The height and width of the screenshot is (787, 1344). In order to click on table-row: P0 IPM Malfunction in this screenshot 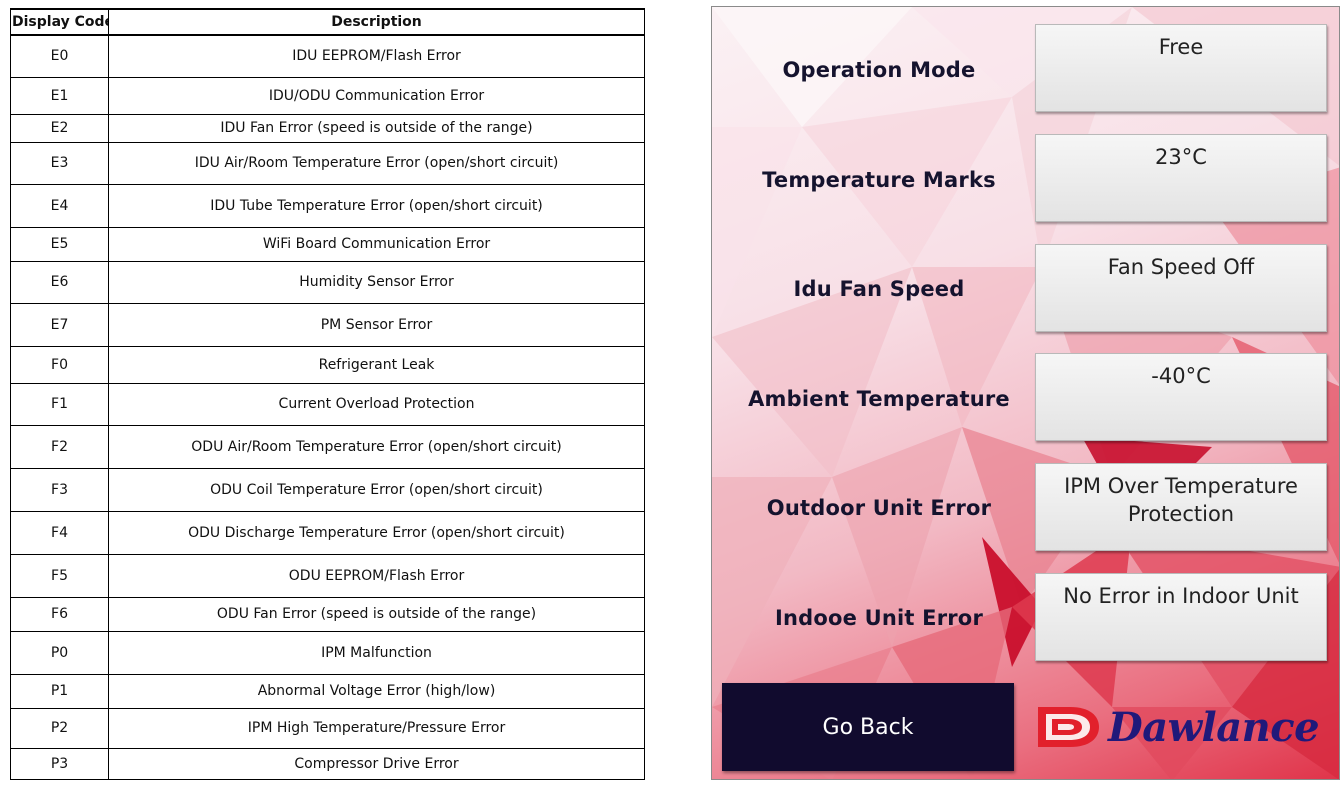, I will do `click(327, 652)`.